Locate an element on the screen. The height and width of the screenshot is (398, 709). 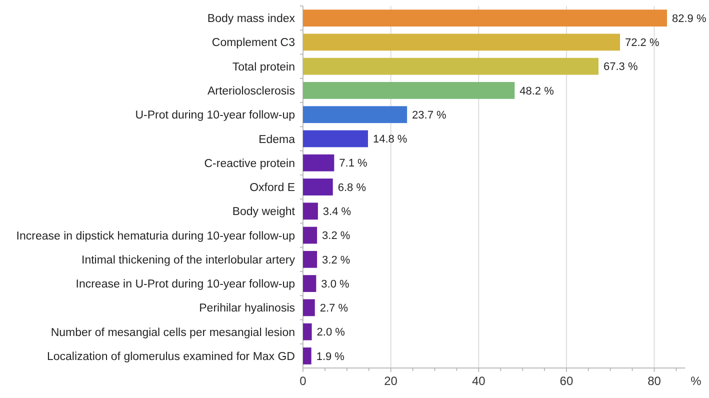
y-tick-label: Intimal thickening of the interlobular artery is located at coordinates (189, 260).